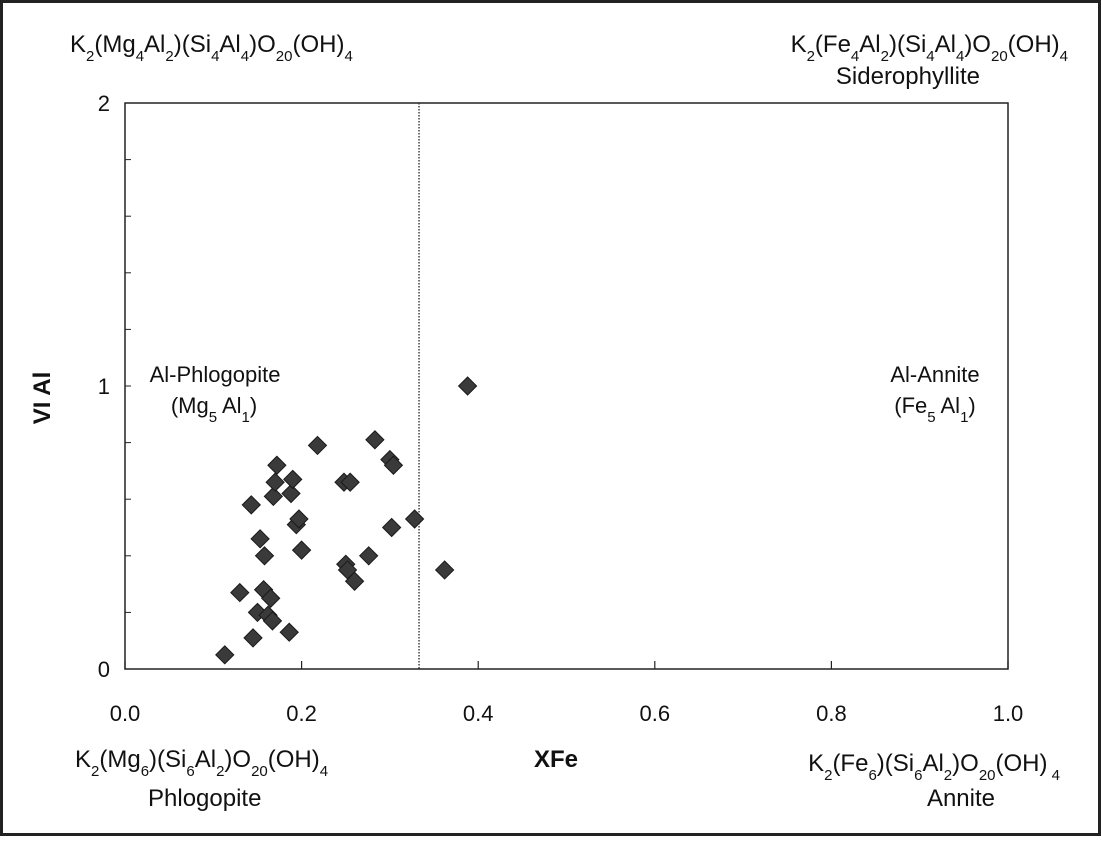 This screenshot has height=841, width=1101. Describe the element at coordinates (346, 520) in the screenshot. I see `data-points` at that location.